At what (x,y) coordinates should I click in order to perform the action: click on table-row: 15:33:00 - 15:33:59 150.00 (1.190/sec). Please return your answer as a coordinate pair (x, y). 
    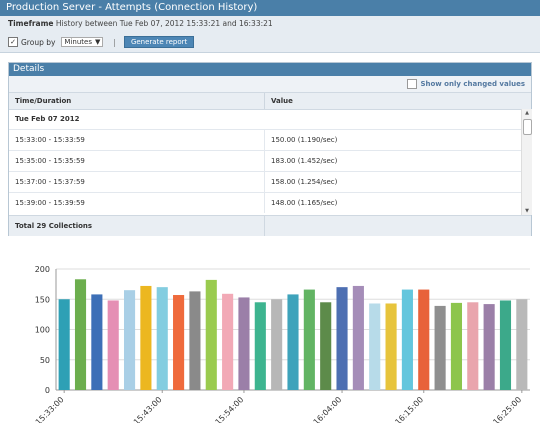
    Looking at the image, I should click on (265, 140).